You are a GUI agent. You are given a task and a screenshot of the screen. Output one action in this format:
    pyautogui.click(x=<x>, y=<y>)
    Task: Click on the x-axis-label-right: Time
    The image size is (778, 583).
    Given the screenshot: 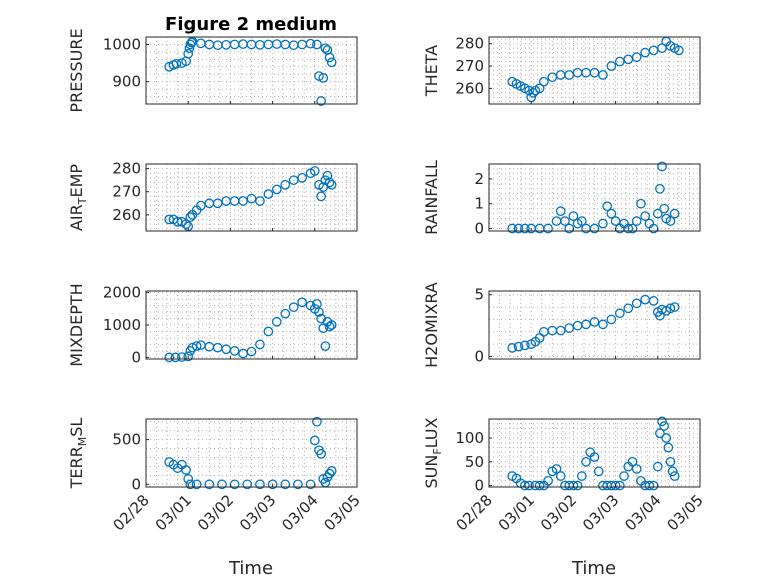 What is the action you would take?
    pyautogui.click(x=593, y=568)
    